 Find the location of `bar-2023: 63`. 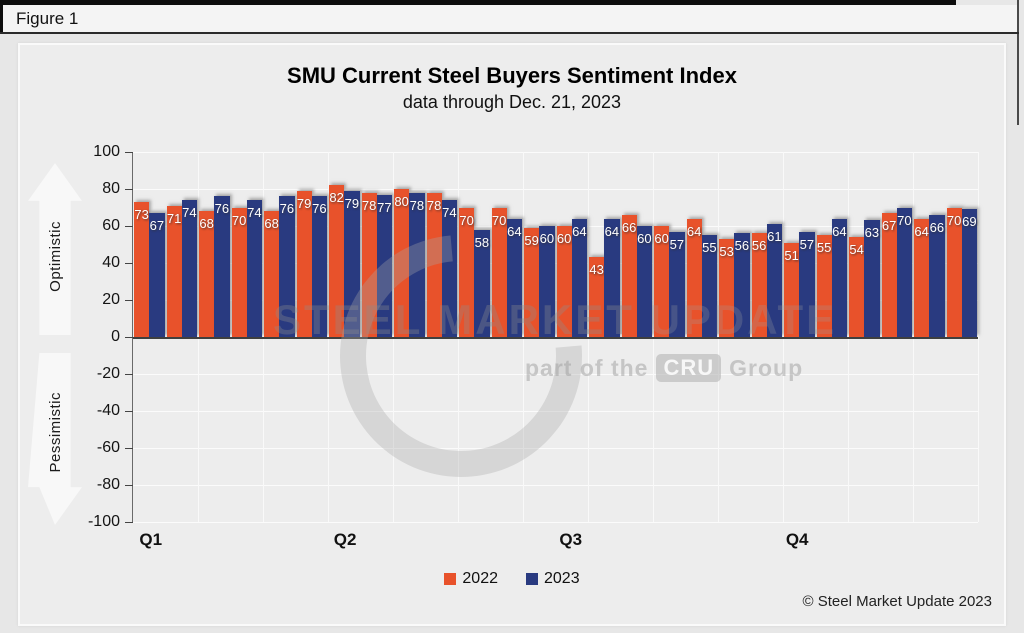

bar-2023: 63 is located at coordinates (872, 278).